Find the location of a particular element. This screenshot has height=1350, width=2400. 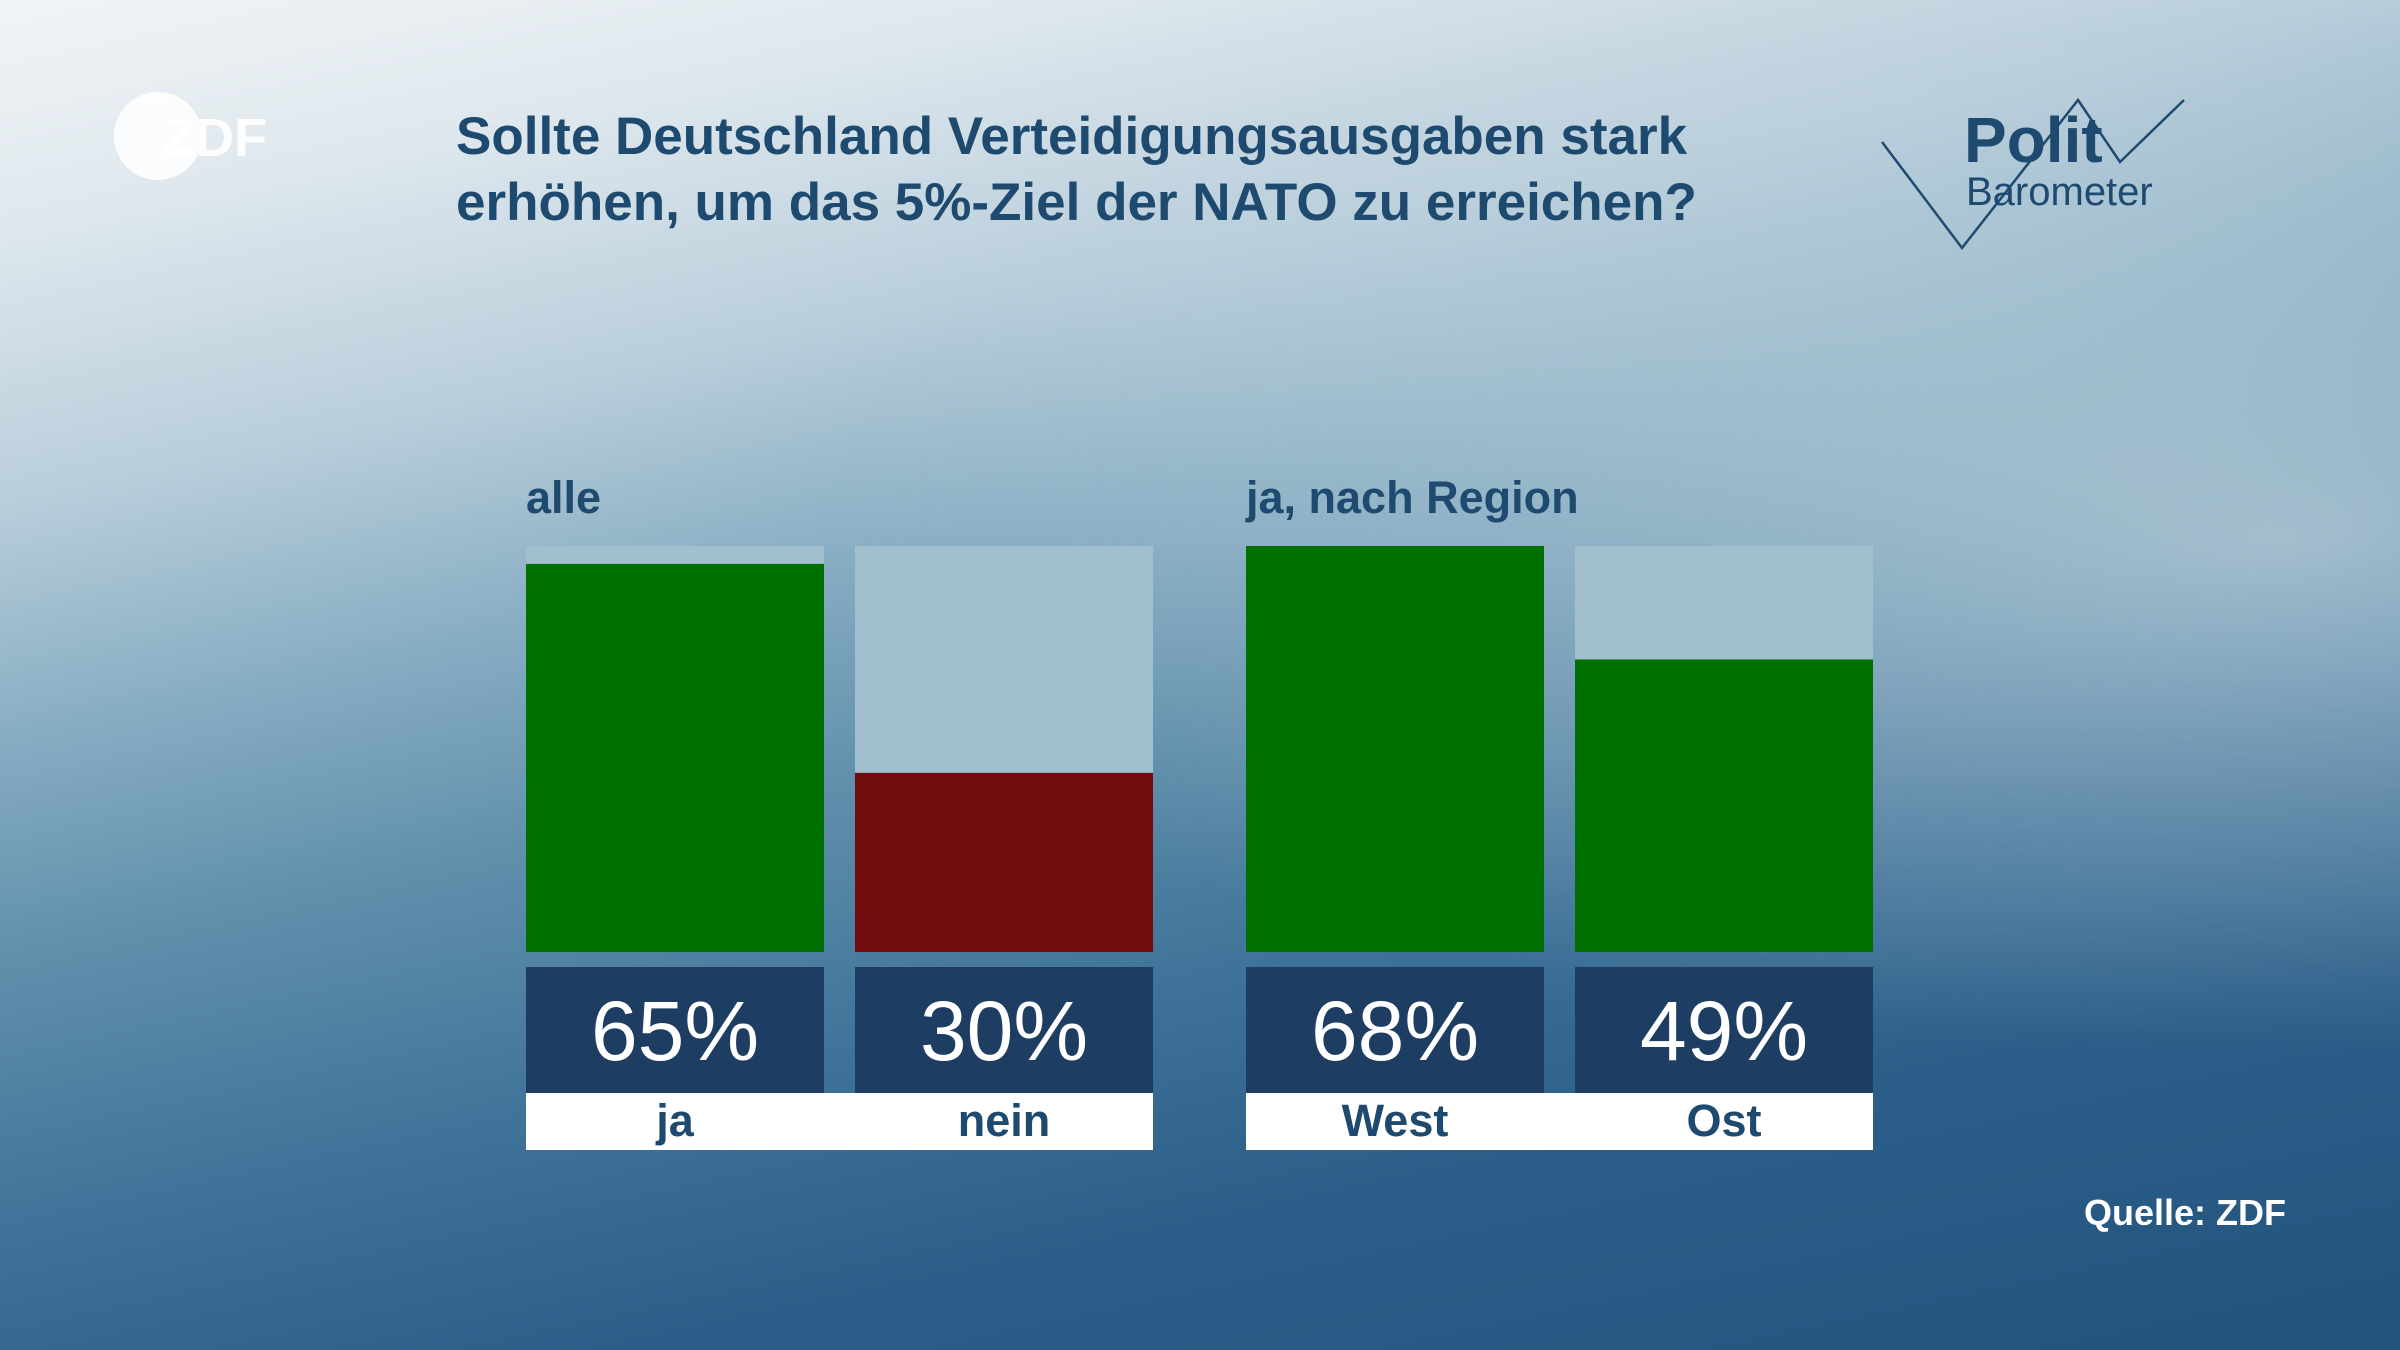

category-box-ost is located at coordinates (1724, 1121).